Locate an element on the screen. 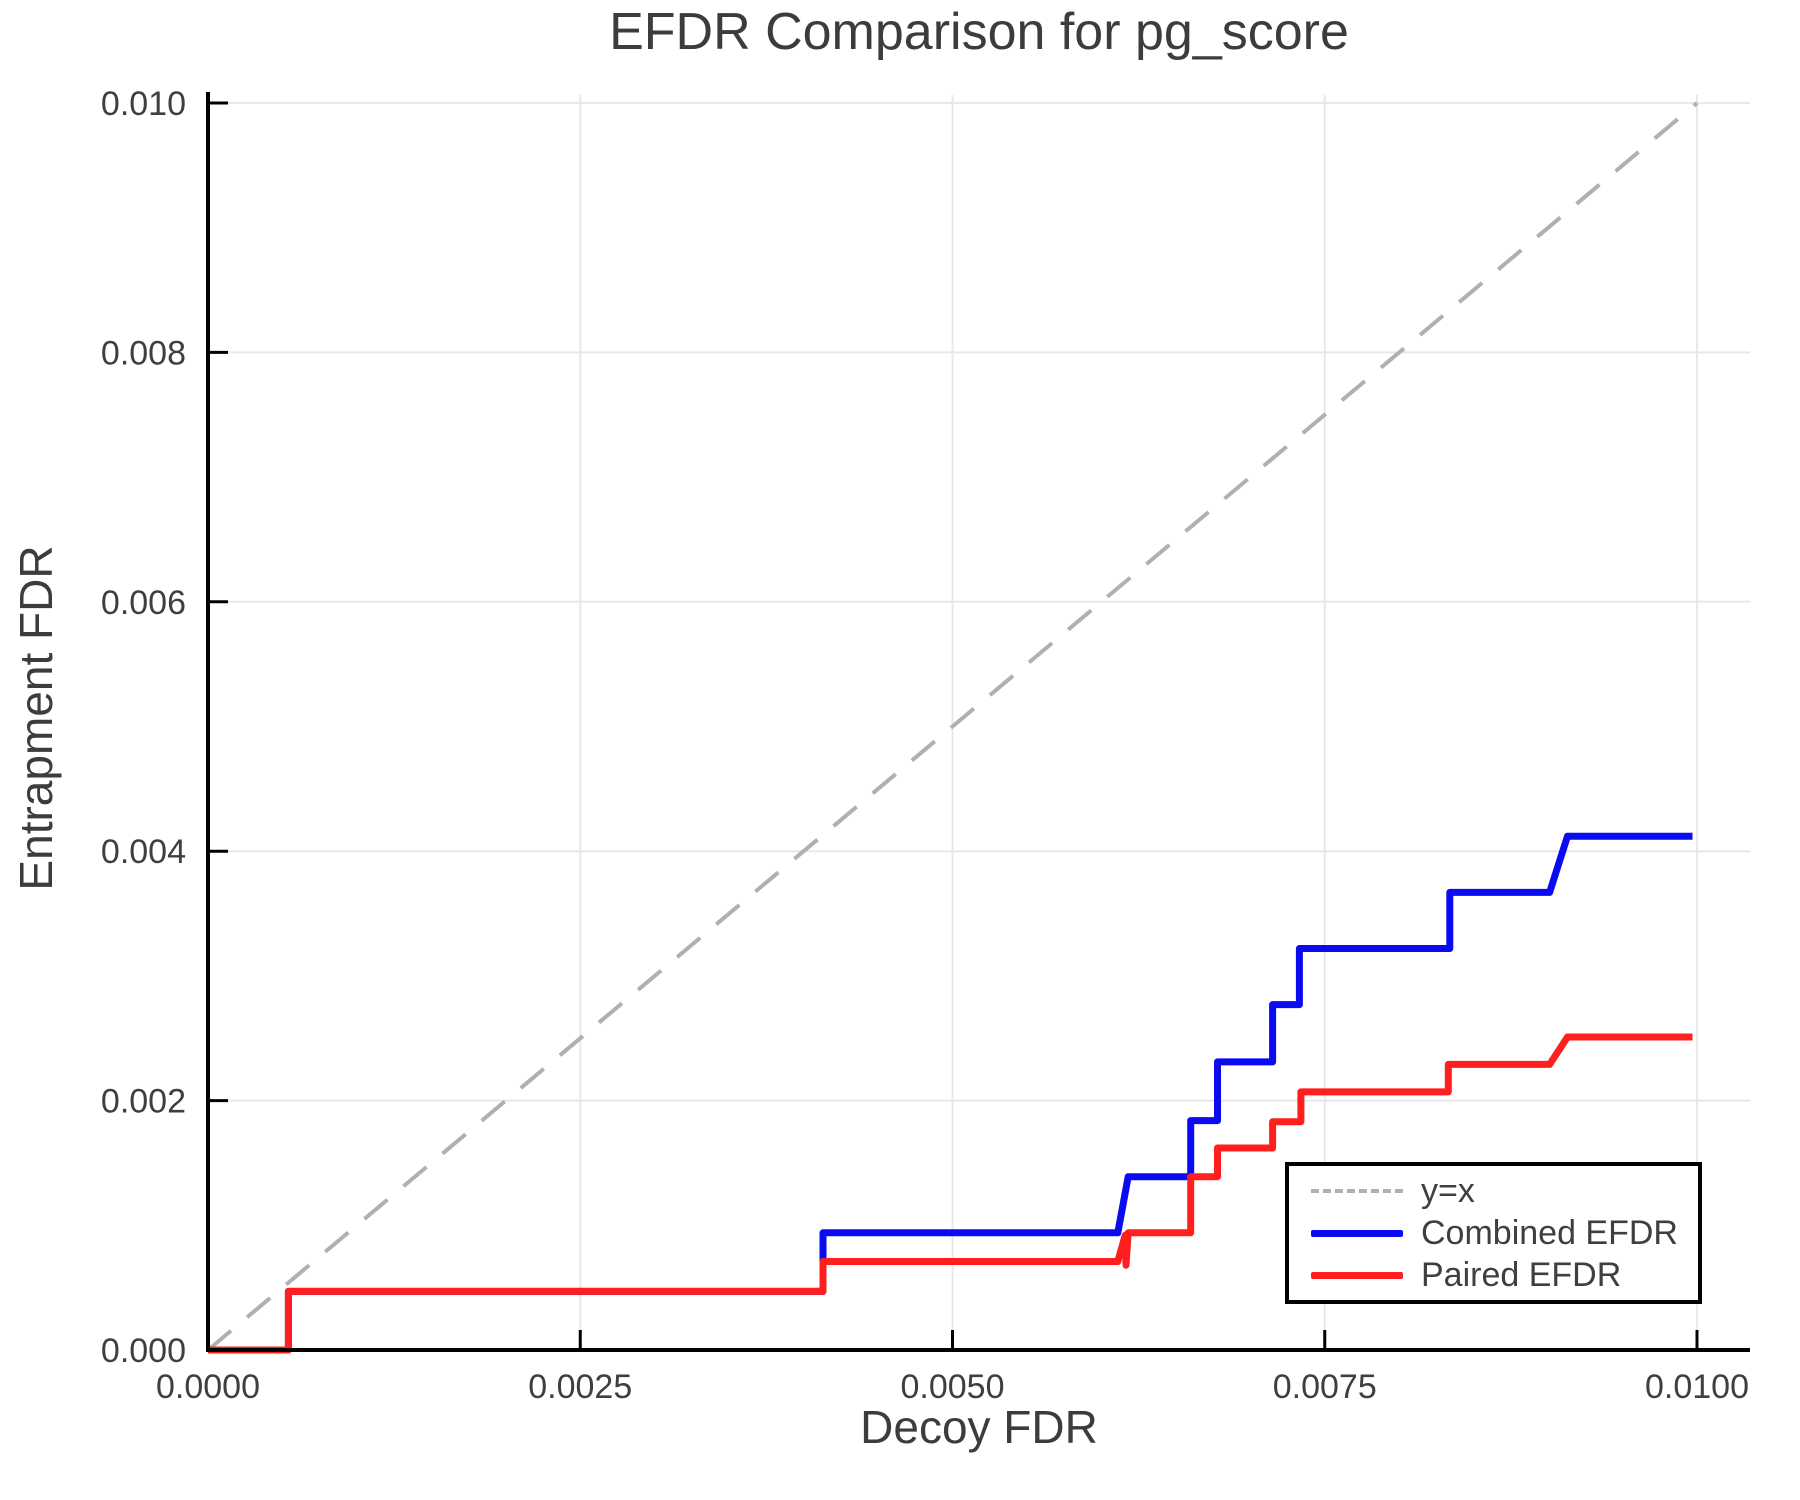 This screenshot has height=1500, width=1800. legend: y=x Combined EFDR Paired EFDR is located at coordinates (1493, 1233).